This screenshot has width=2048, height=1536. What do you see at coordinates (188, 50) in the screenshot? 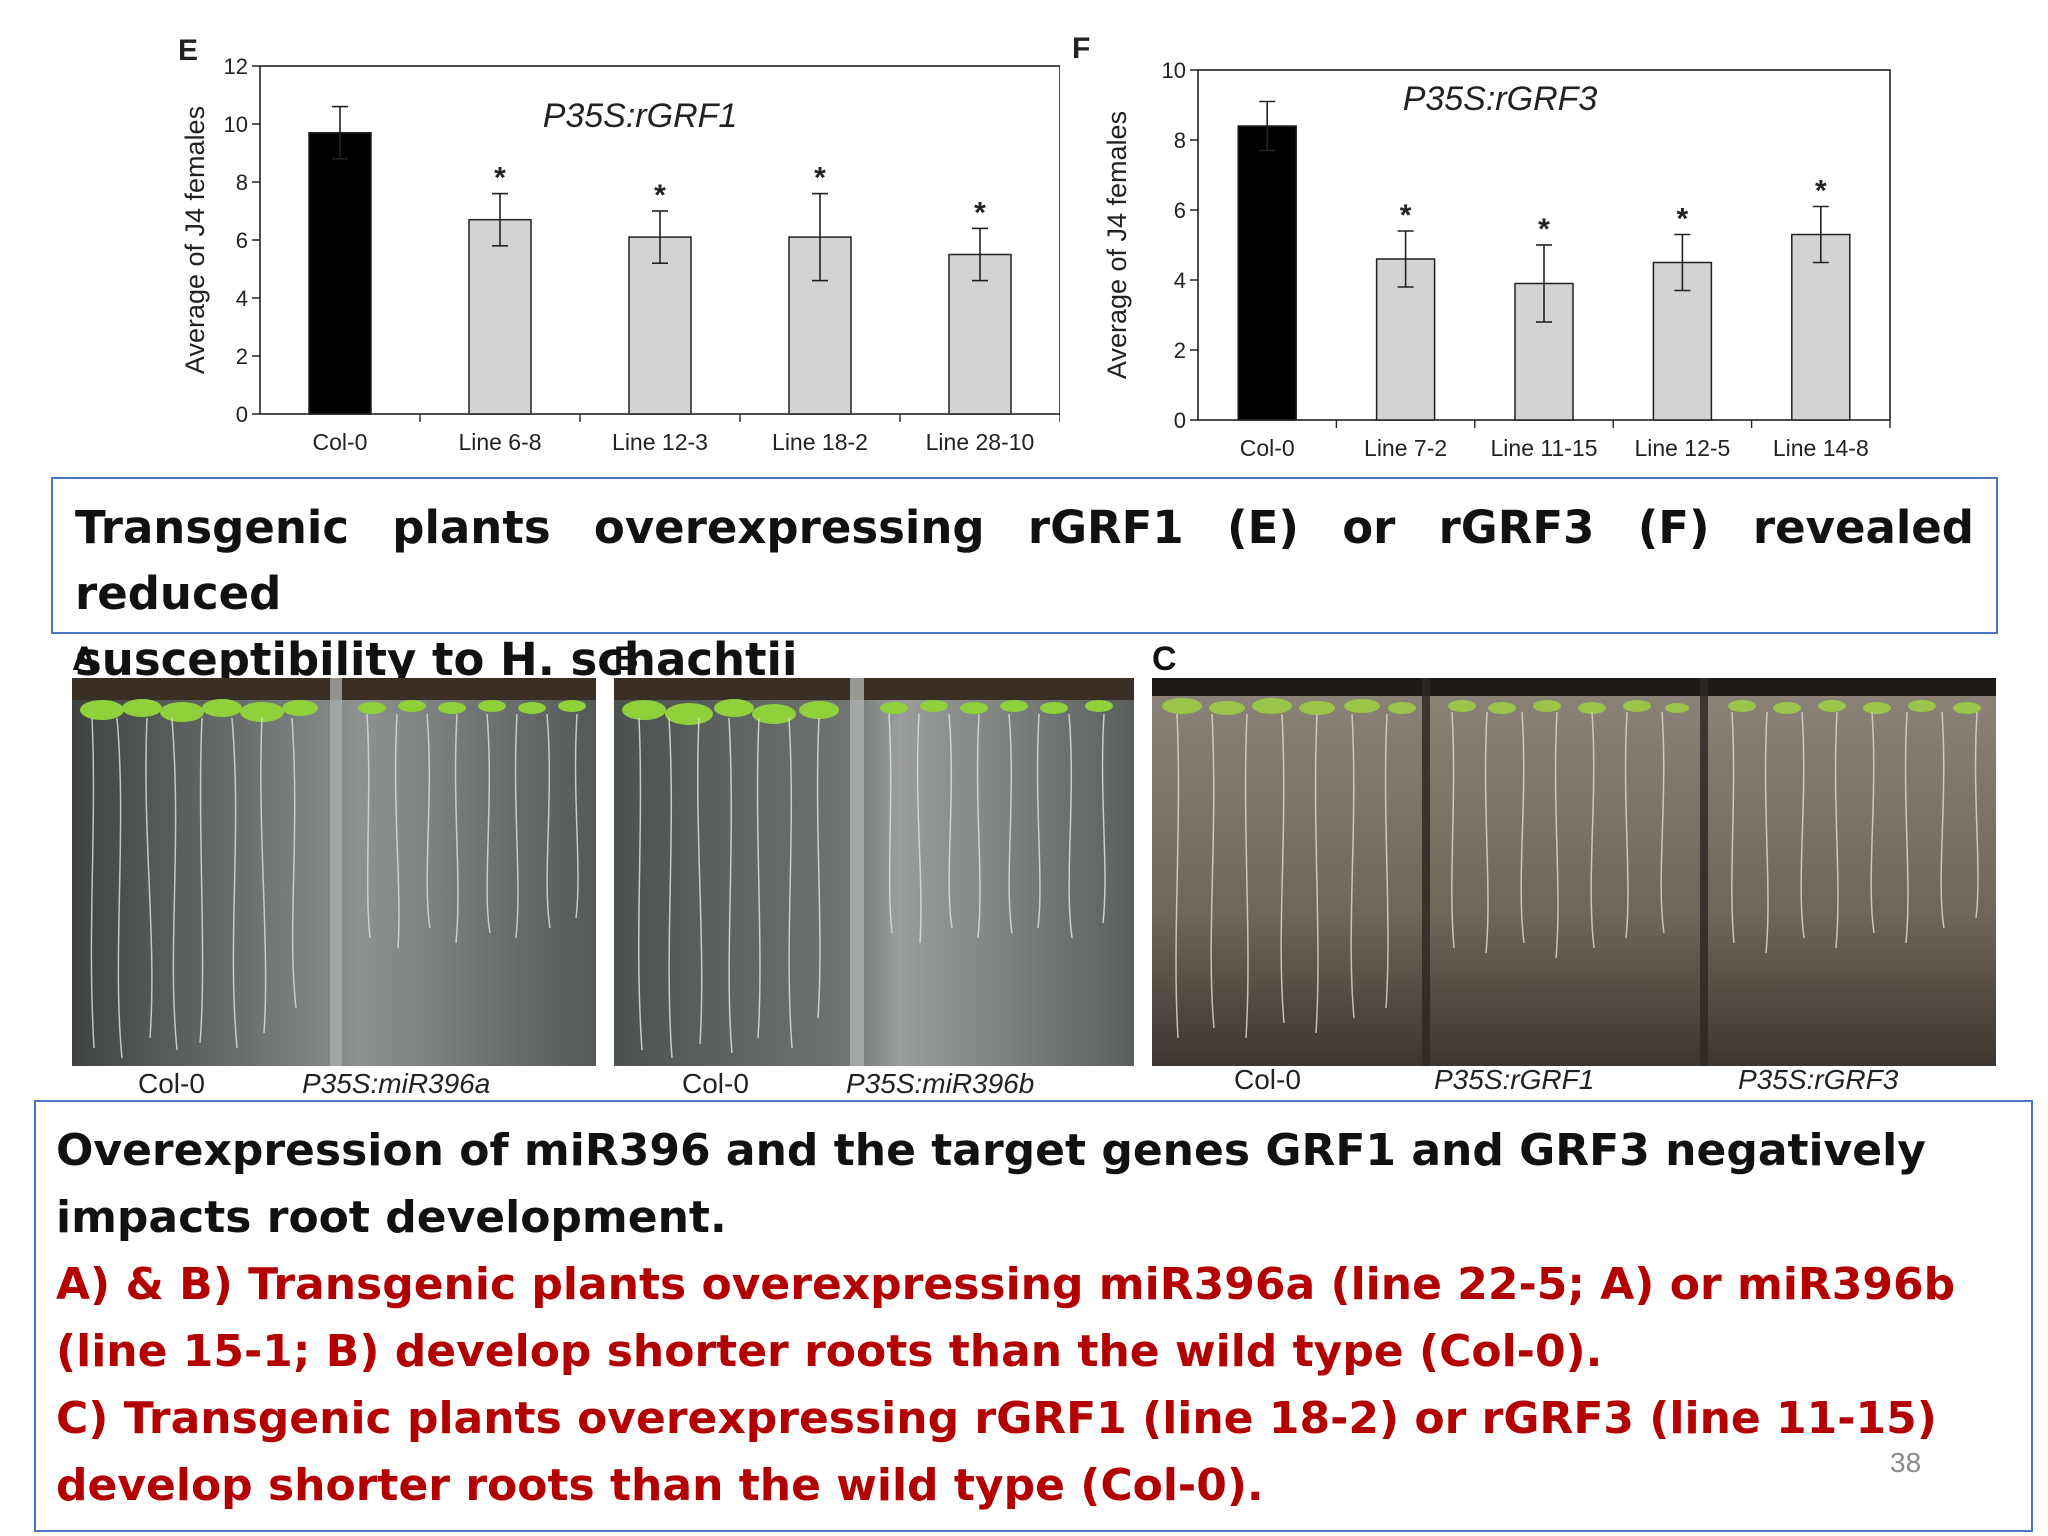
I see `panel-letter: E` at bounding box center [188, 50].